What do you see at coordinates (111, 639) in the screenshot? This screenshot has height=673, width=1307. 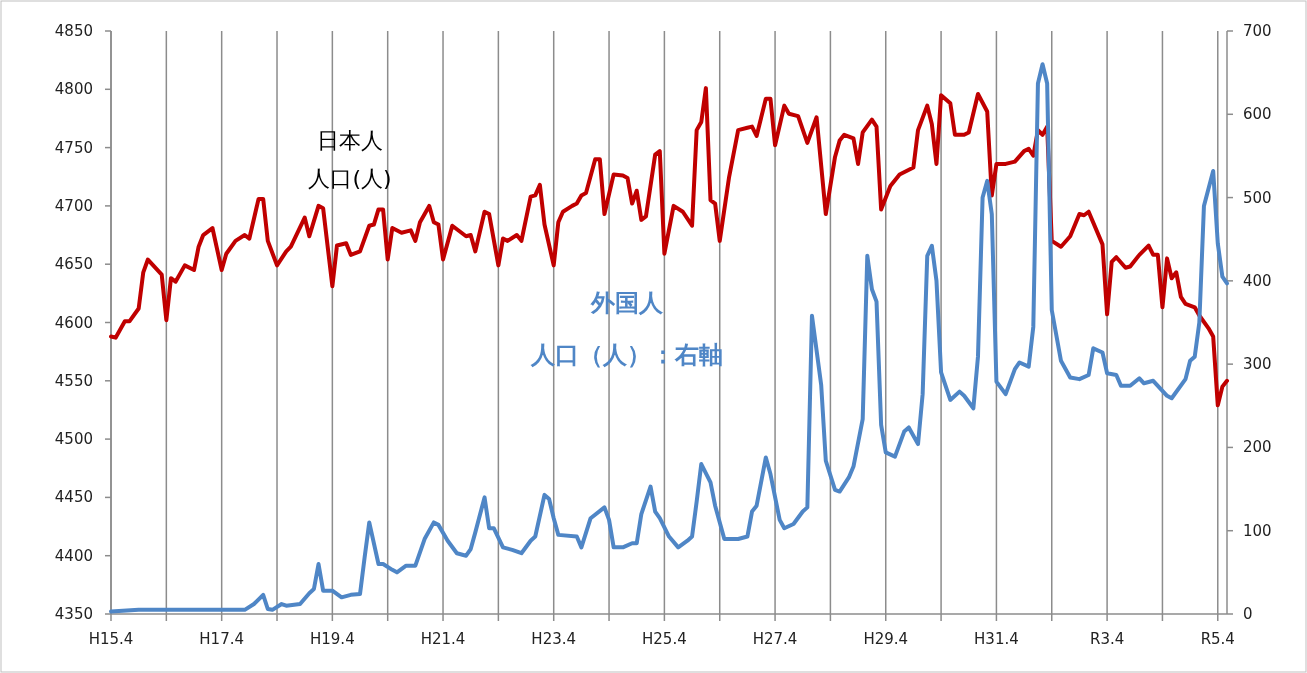 I see `x-tick-label: H15.4` at bounding box center [111, 639].